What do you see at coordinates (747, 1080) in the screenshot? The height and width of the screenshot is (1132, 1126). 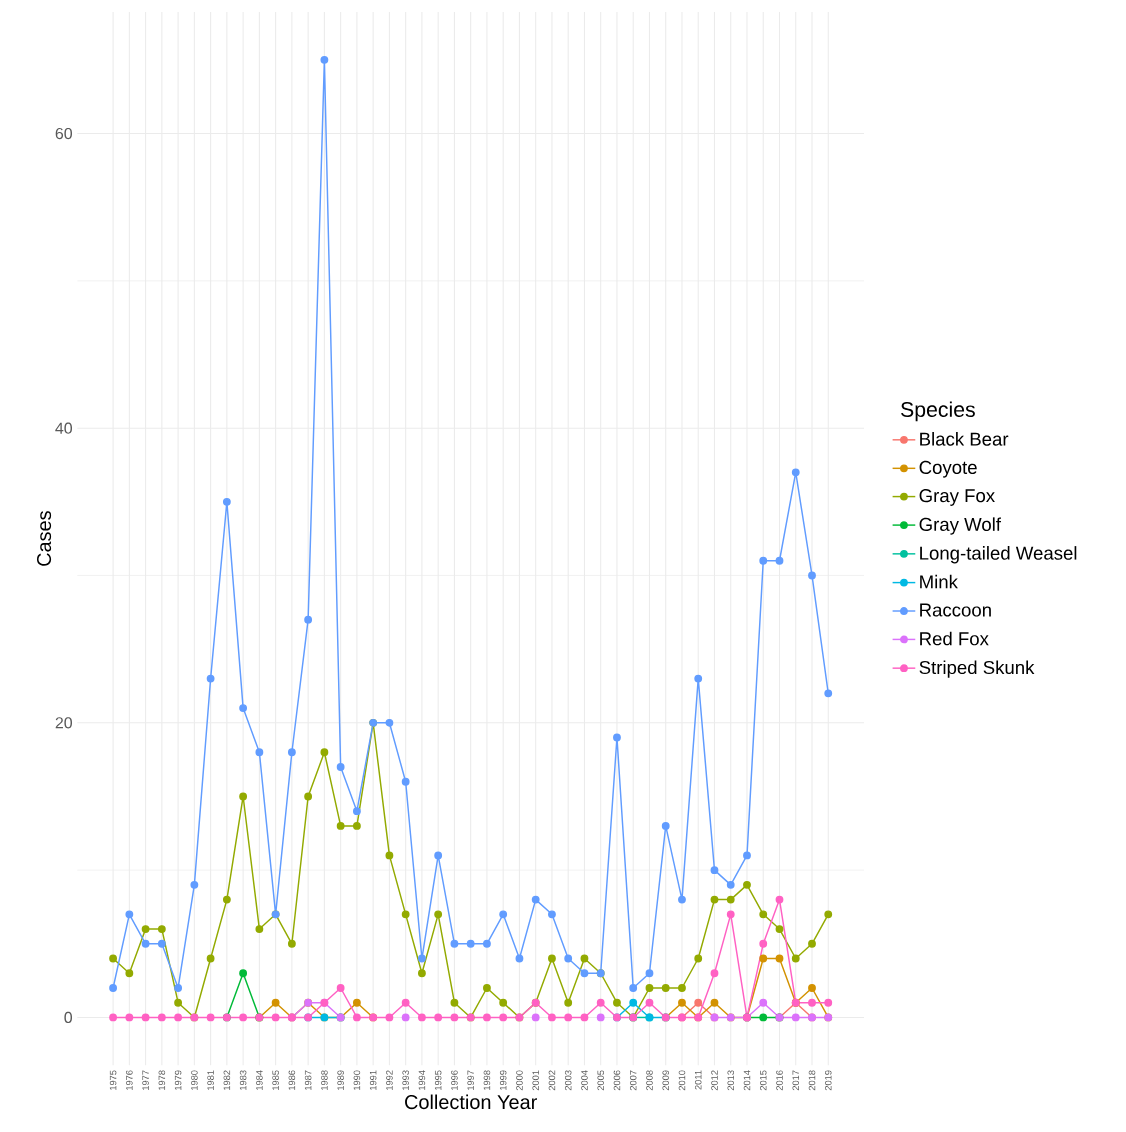 I see `x-tick-label: 2014` at bounding box center [747, 1080].